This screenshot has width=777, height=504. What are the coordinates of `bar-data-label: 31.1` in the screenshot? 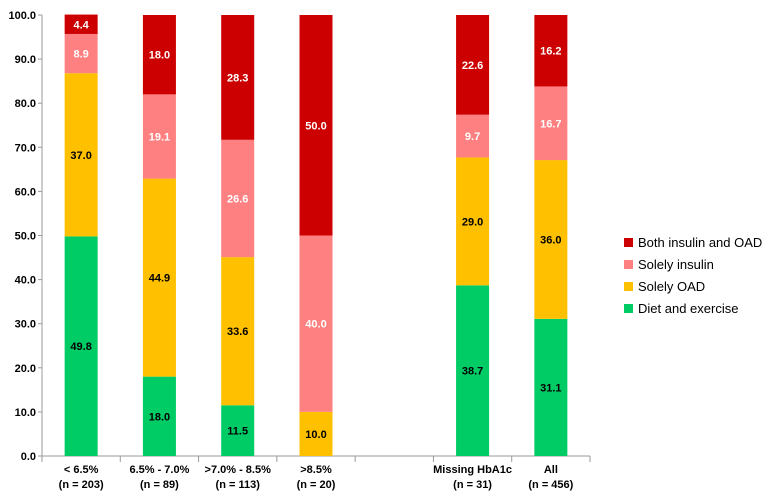 It's located at (550, 388).